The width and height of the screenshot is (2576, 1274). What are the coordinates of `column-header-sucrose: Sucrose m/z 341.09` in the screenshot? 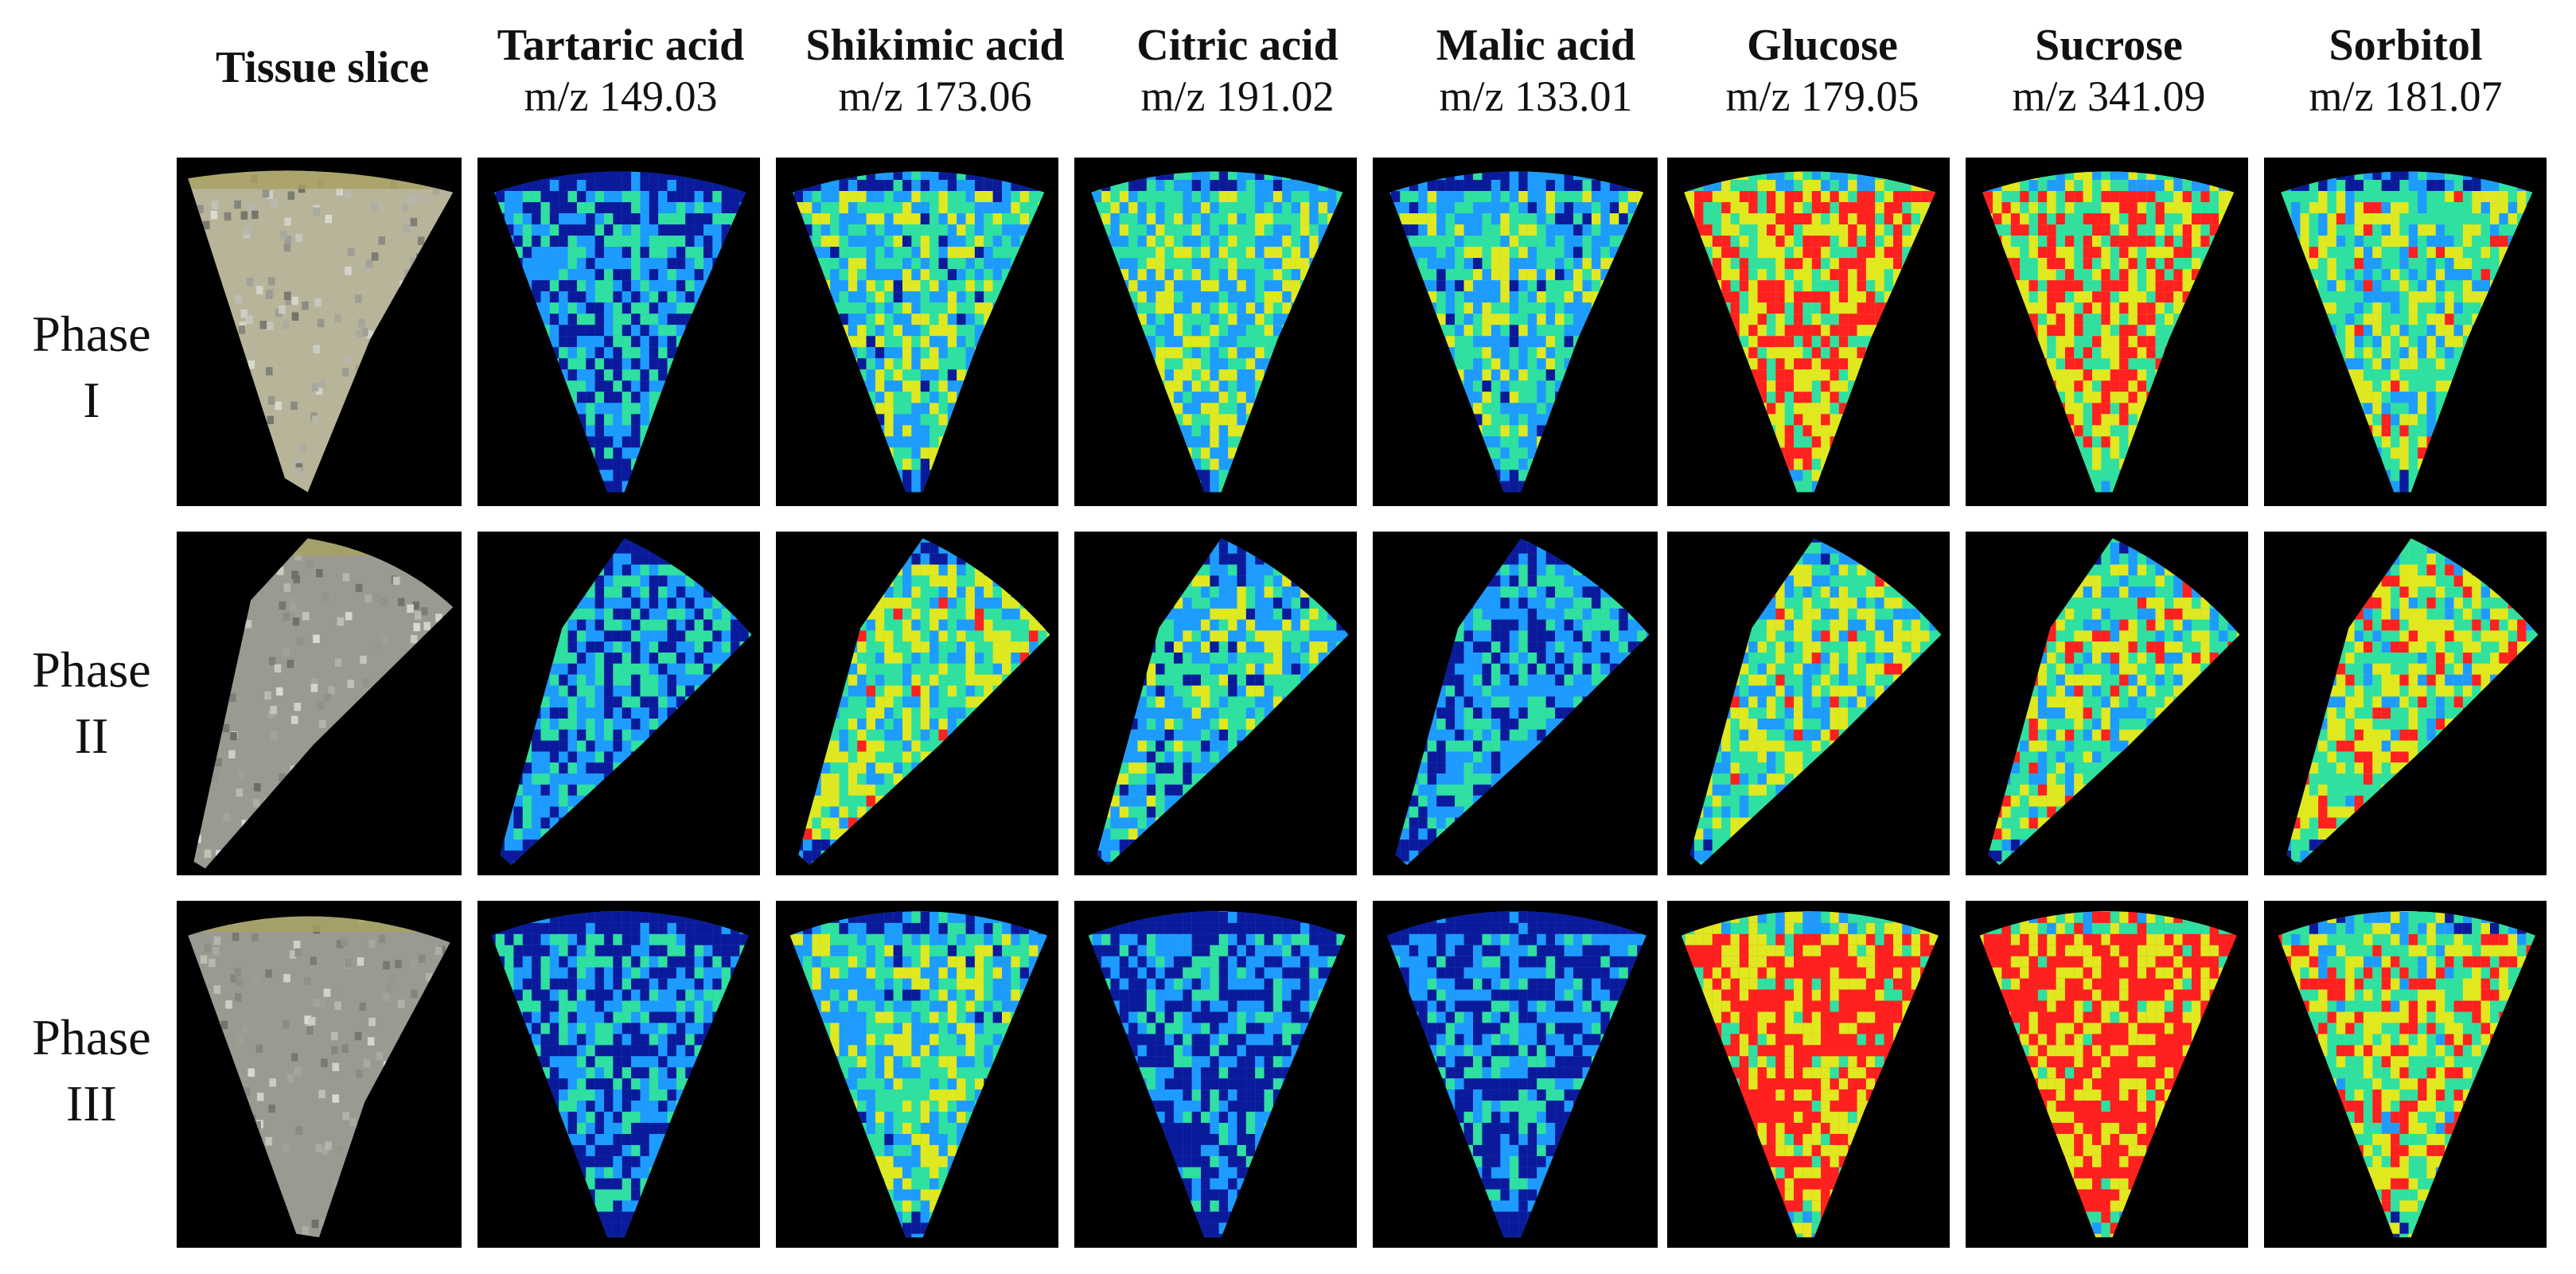 It's located at (2109, 71).